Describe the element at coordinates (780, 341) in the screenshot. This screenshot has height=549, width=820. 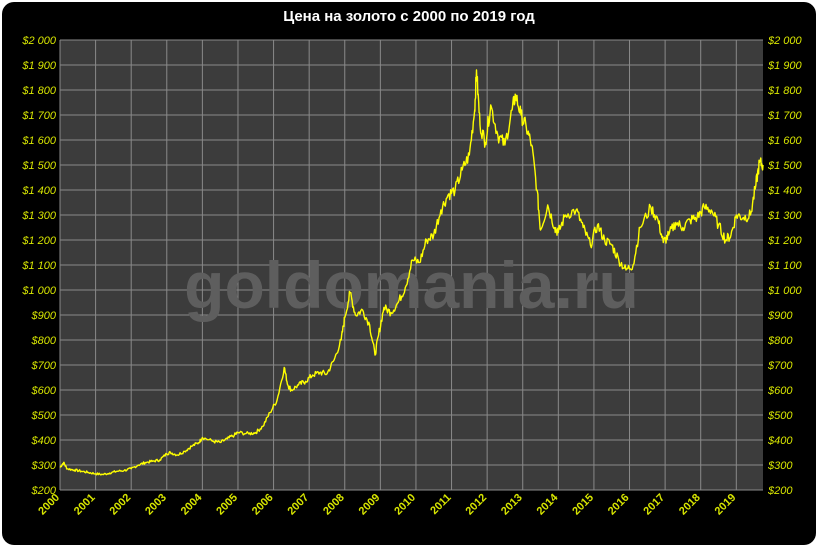
I see `y-tick-label-right: $800` at that location.